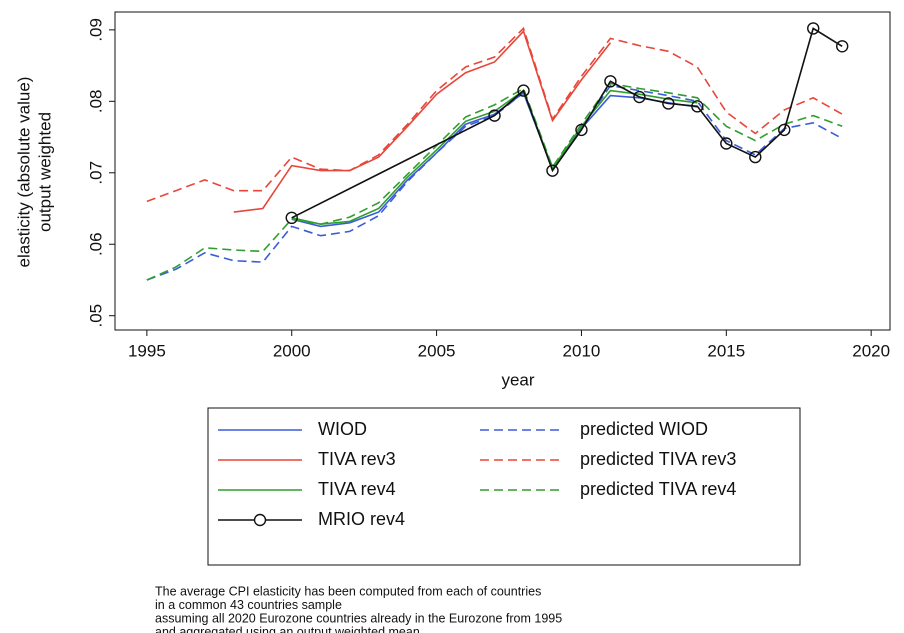  Describe the element at coordinates (726, 350) in the screenshot. I see `x-tick-label: 2015` at that location.